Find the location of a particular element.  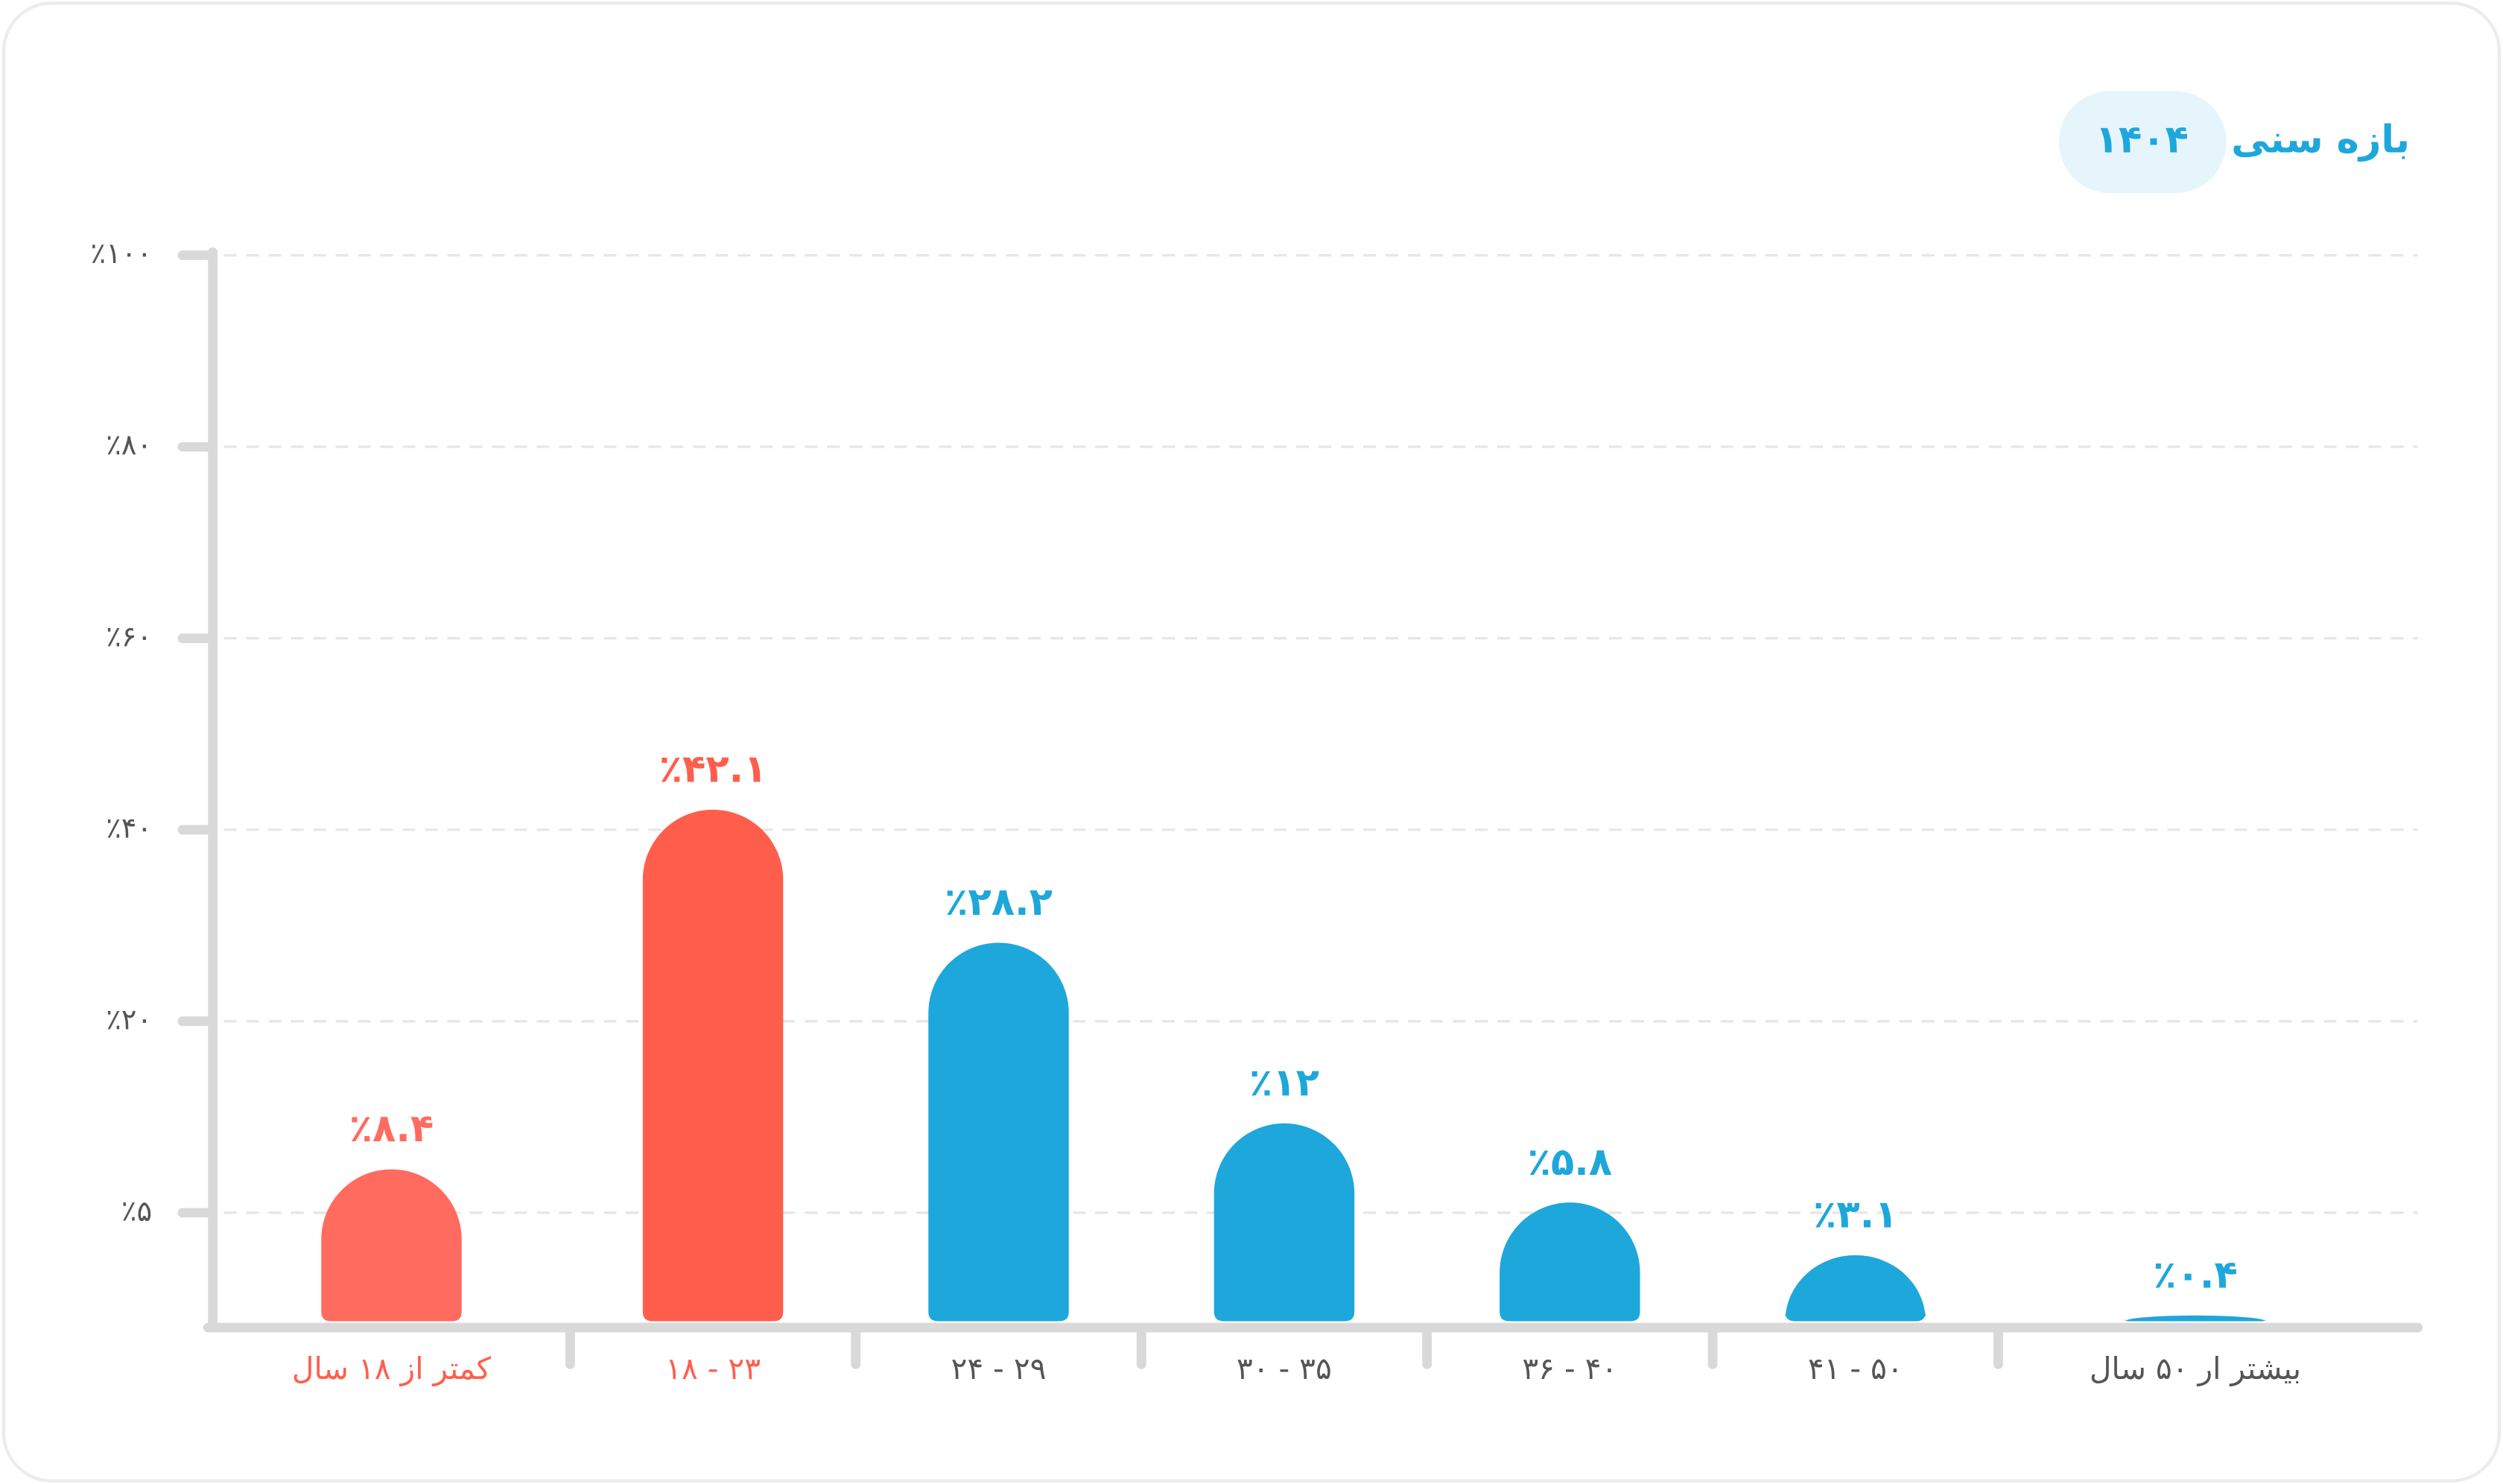

y-tick-label: ٪۲۰ is located at coordinates (129, 1020).